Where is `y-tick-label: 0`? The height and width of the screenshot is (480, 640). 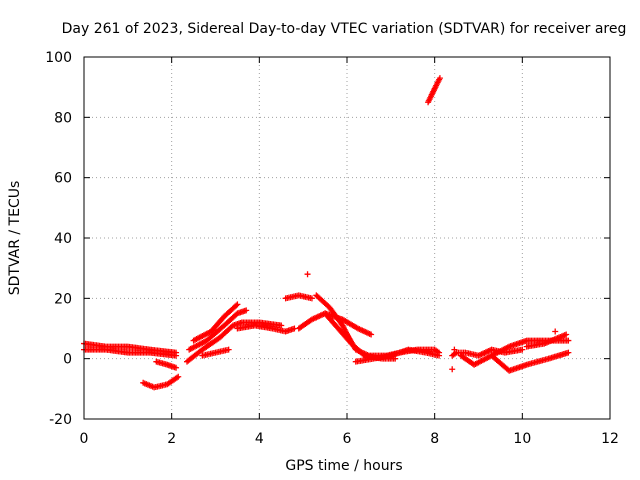
y-tick-label: 0 is located at coordinates (67, 360).